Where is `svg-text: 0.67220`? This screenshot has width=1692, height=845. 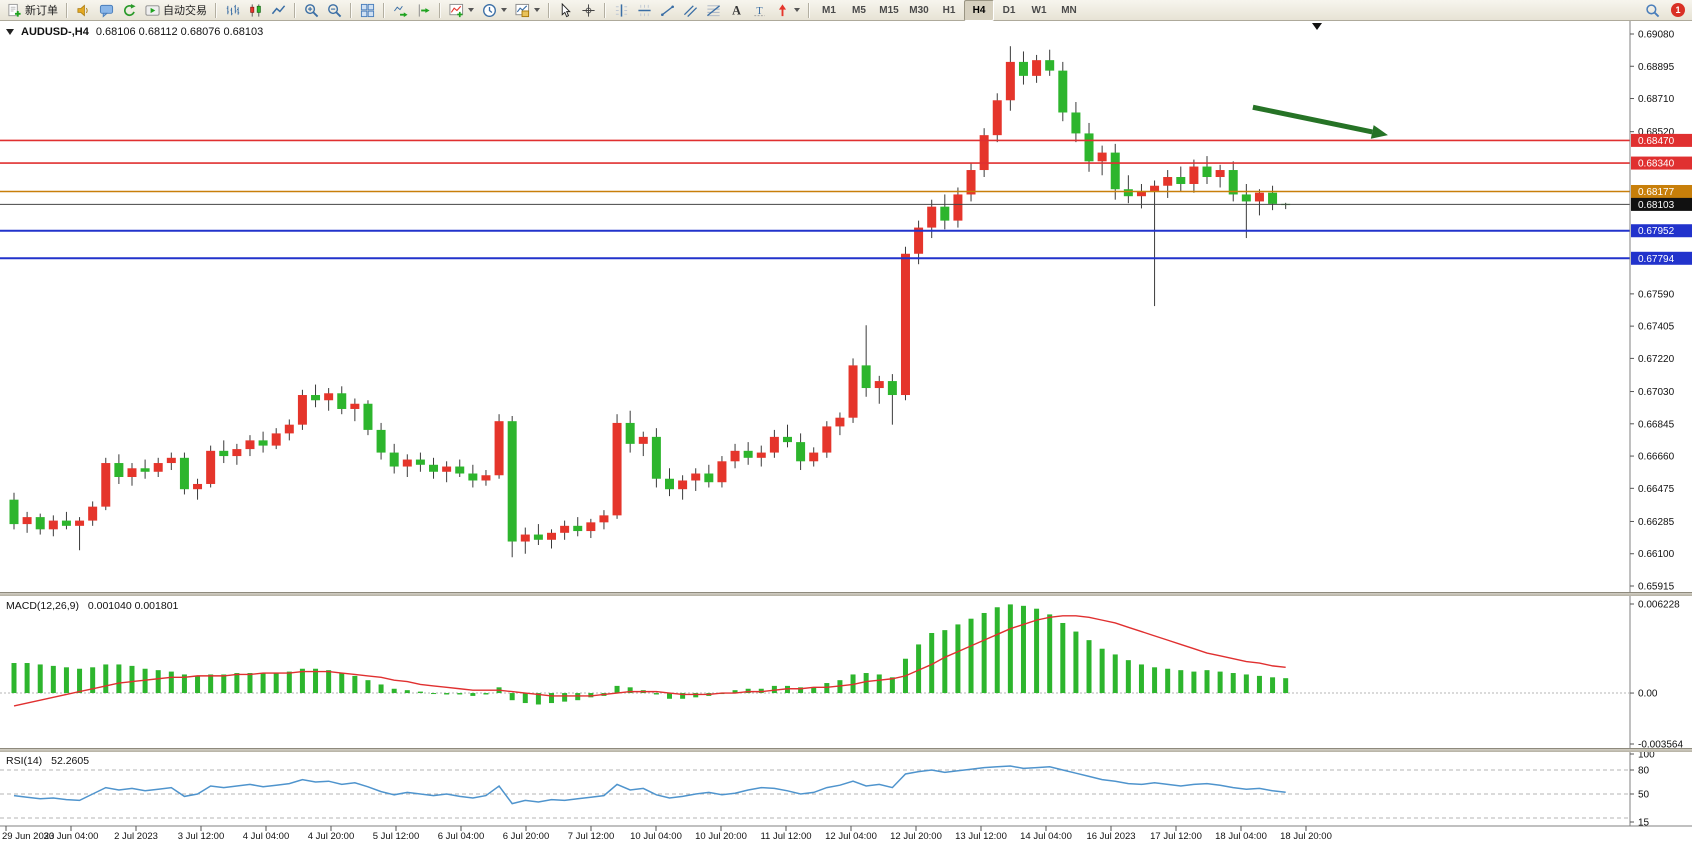 svg-text: 0.67220 is located at coordinates (1656, 359).